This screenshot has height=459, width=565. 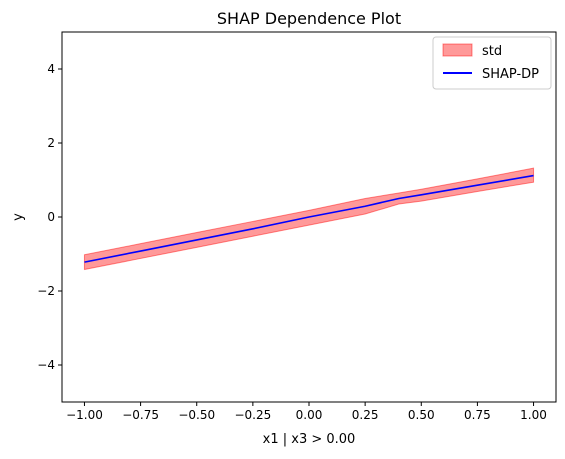 I want to click on y-tick-label: −4, so click(x=46, y=365).